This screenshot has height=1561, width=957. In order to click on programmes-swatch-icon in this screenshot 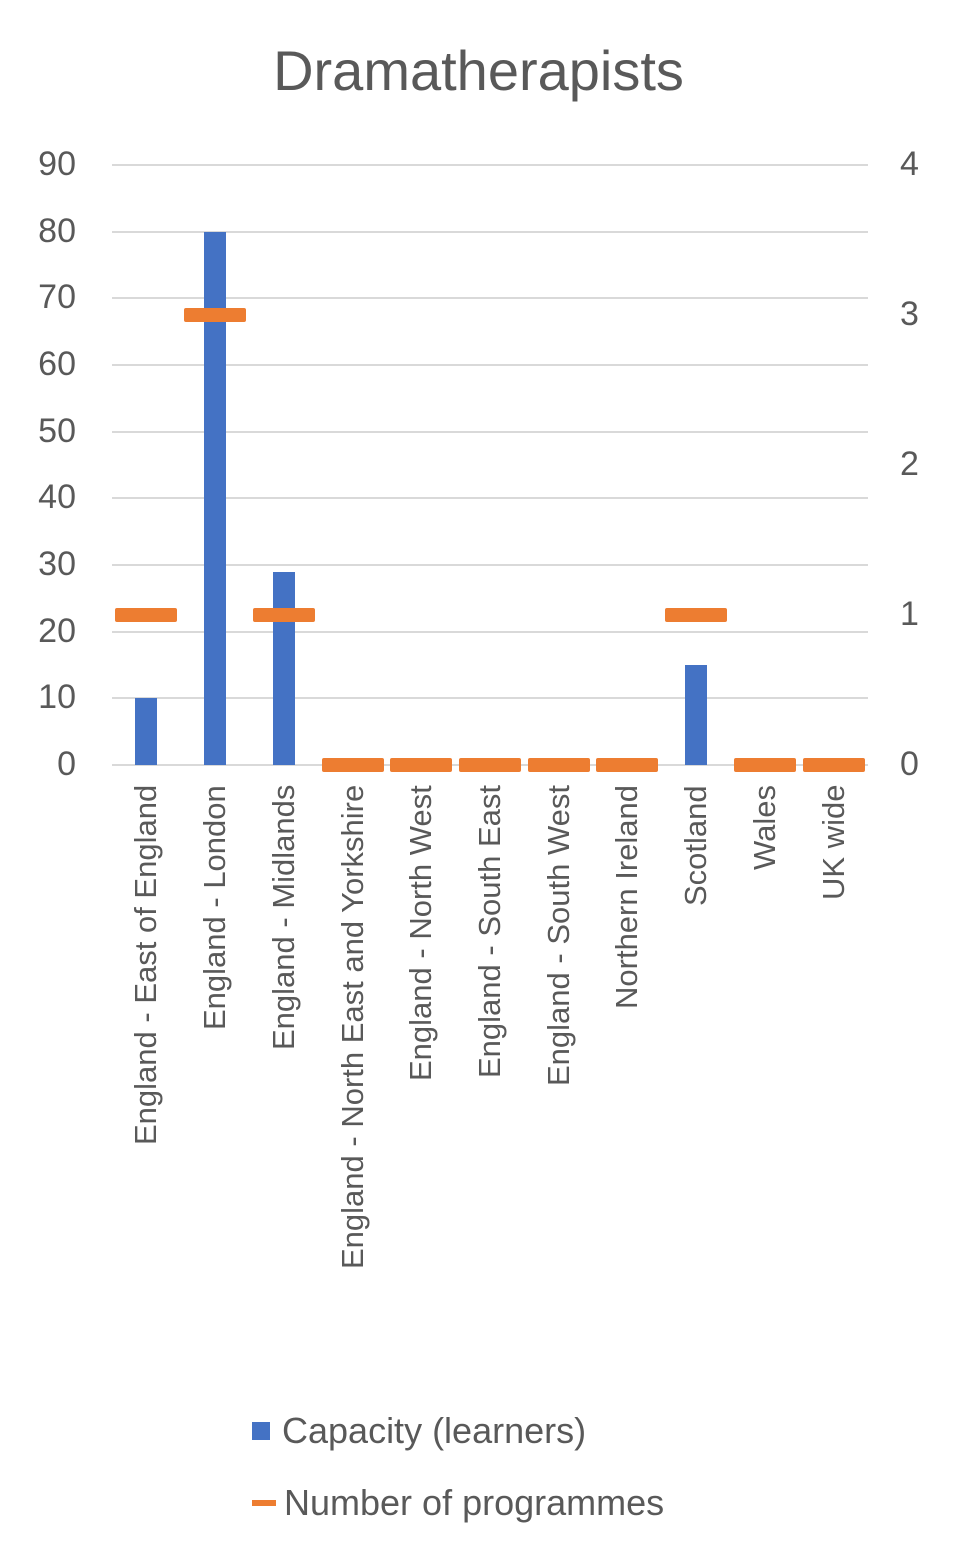, I will do `click(264, 1503)`.